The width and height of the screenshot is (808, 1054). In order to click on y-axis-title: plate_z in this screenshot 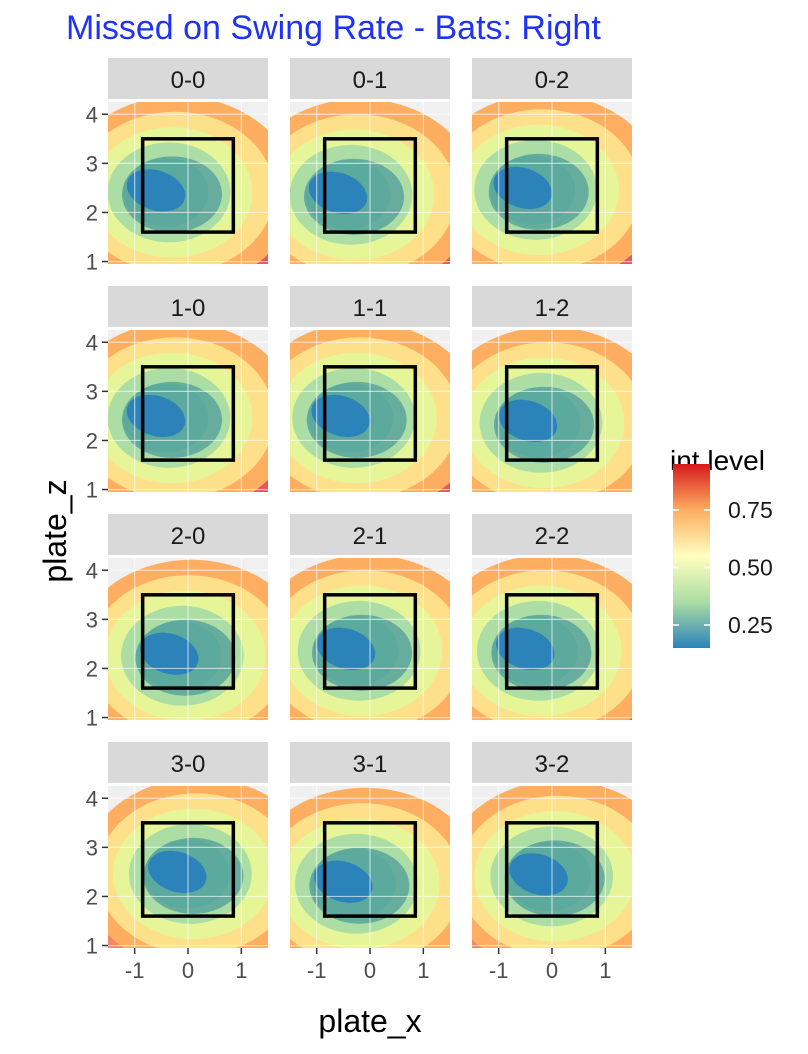, I will do `click(55, 530)`.